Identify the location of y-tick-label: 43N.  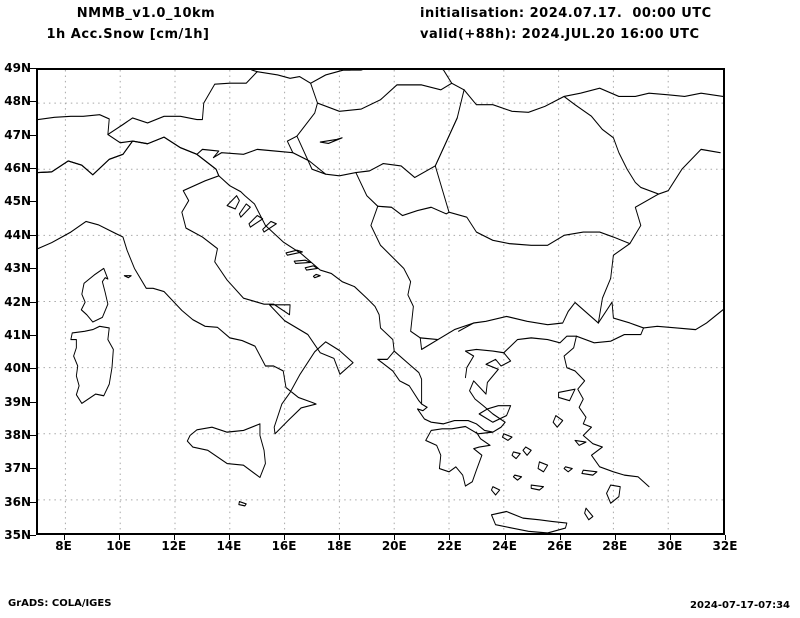
(17, 268).